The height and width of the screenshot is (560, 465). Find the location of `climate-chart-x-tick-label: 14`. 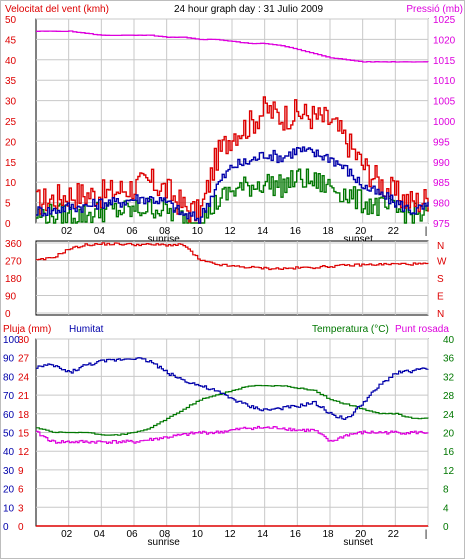

climate-chart-x-tick-label: 14 is located at coordinates (263, 534).